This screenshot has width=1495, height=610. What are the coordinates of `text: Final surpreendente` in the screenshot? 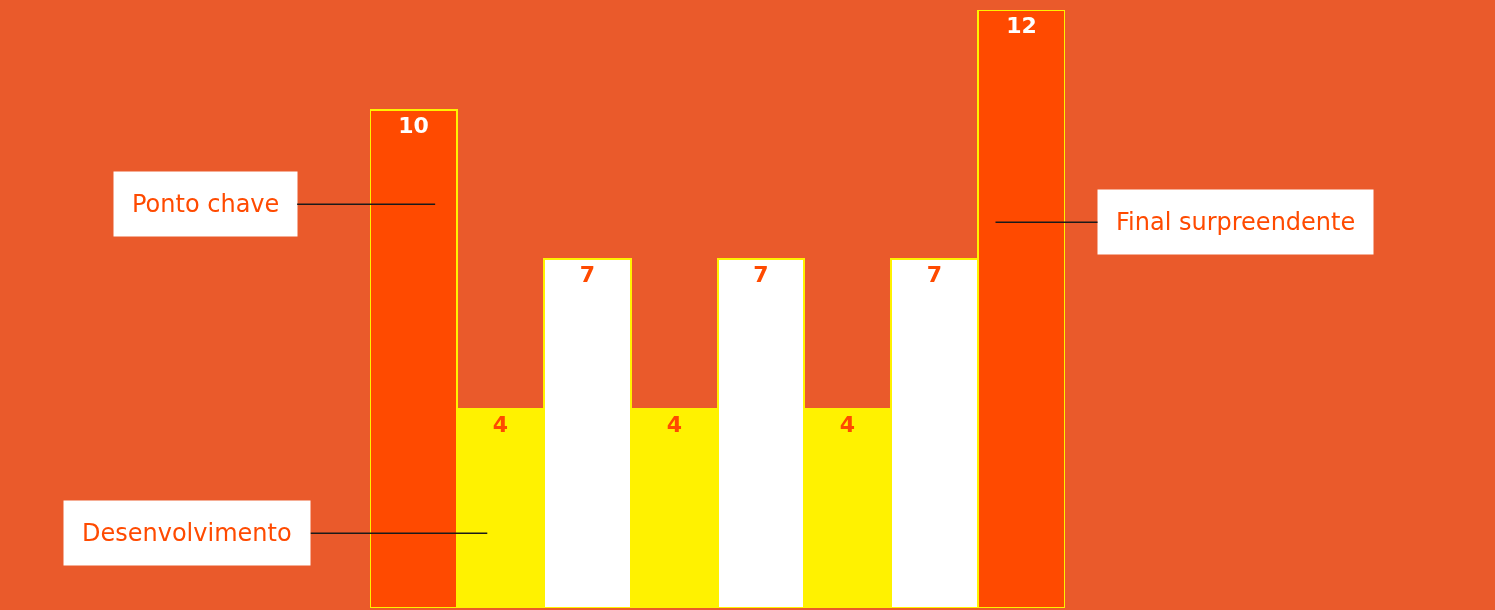 It's located at (1236, 222).